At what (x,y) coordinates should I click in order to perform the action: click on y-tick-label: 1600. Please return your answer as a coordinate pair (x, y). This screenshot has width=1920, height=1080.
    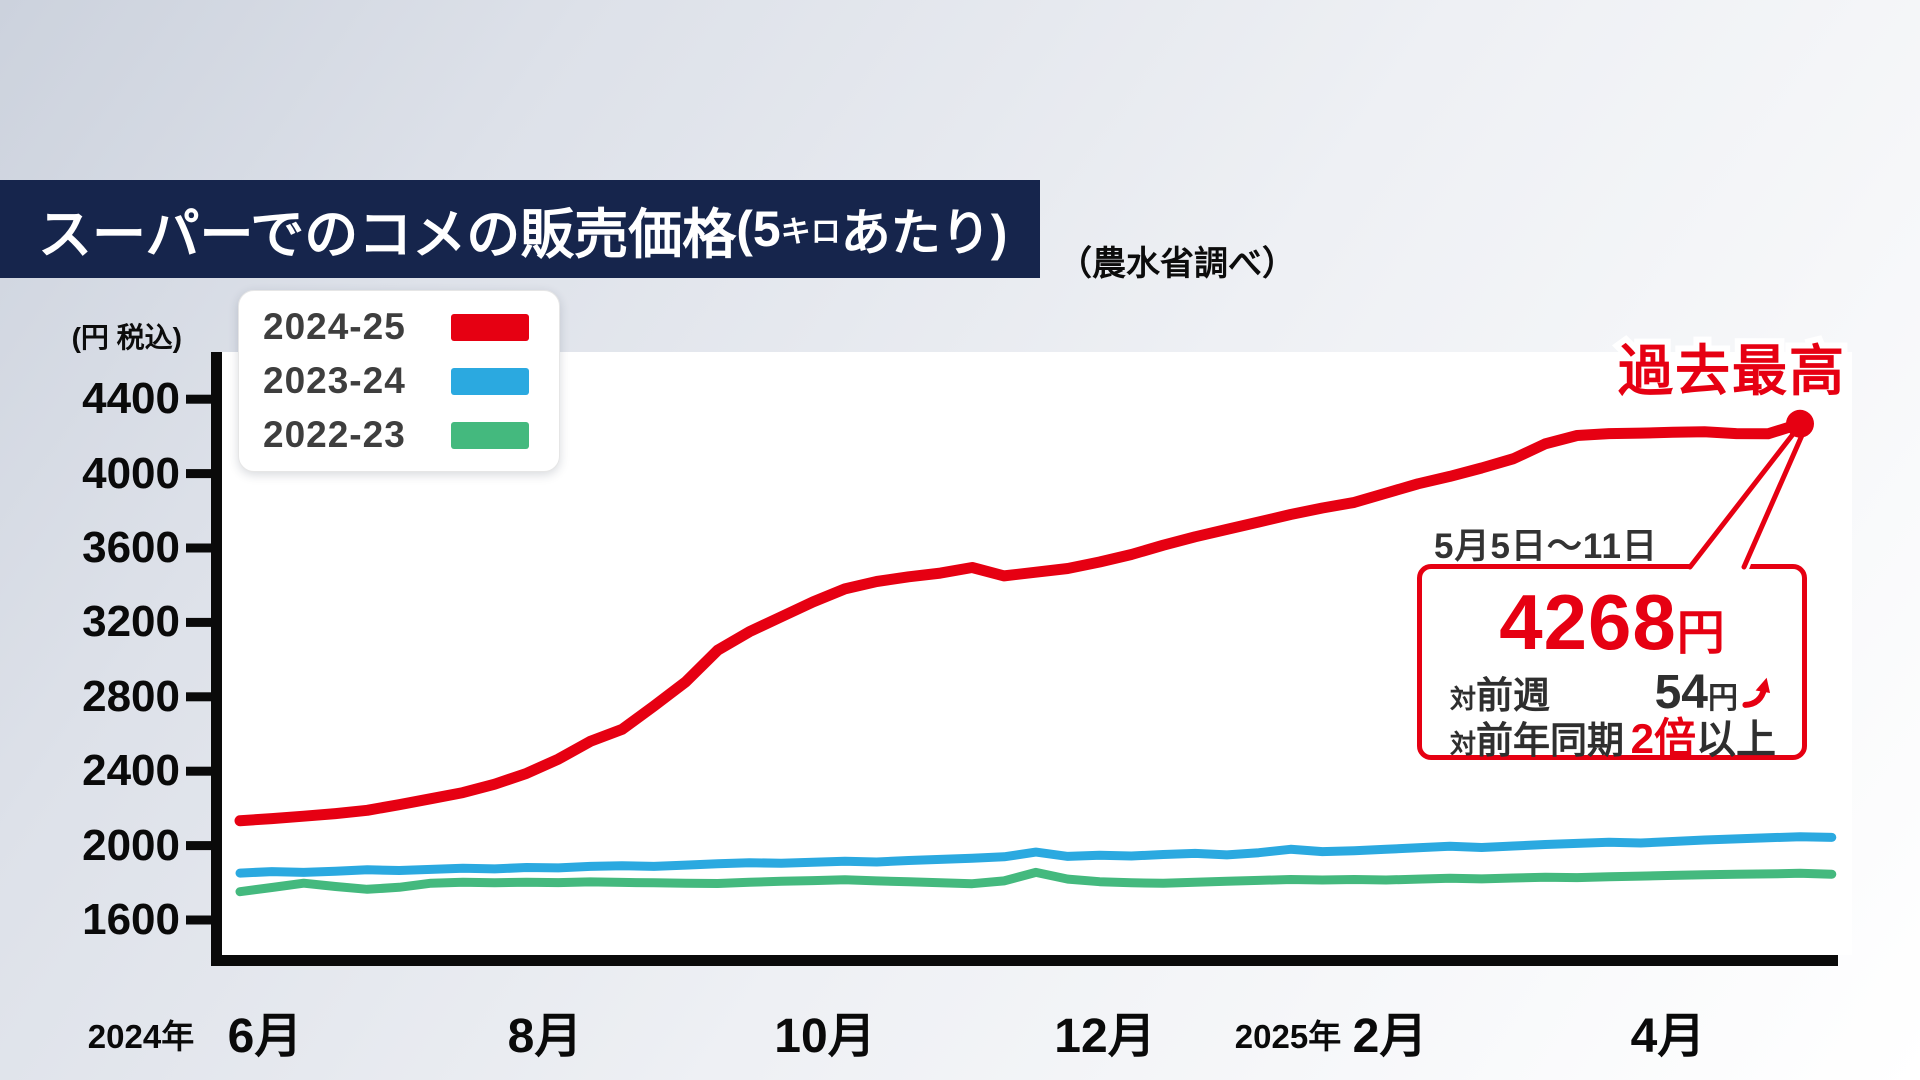
    Looking at the image, I should click on (131, 919).